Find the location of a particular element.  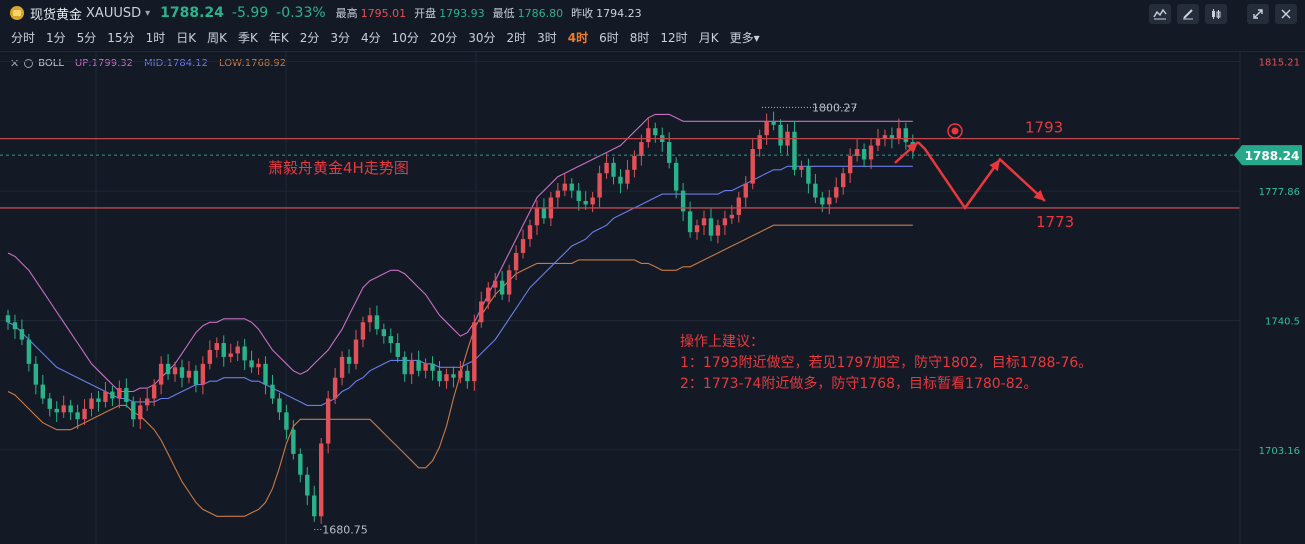

timeframe-10: 3分 is located at coordinates (340, 37).